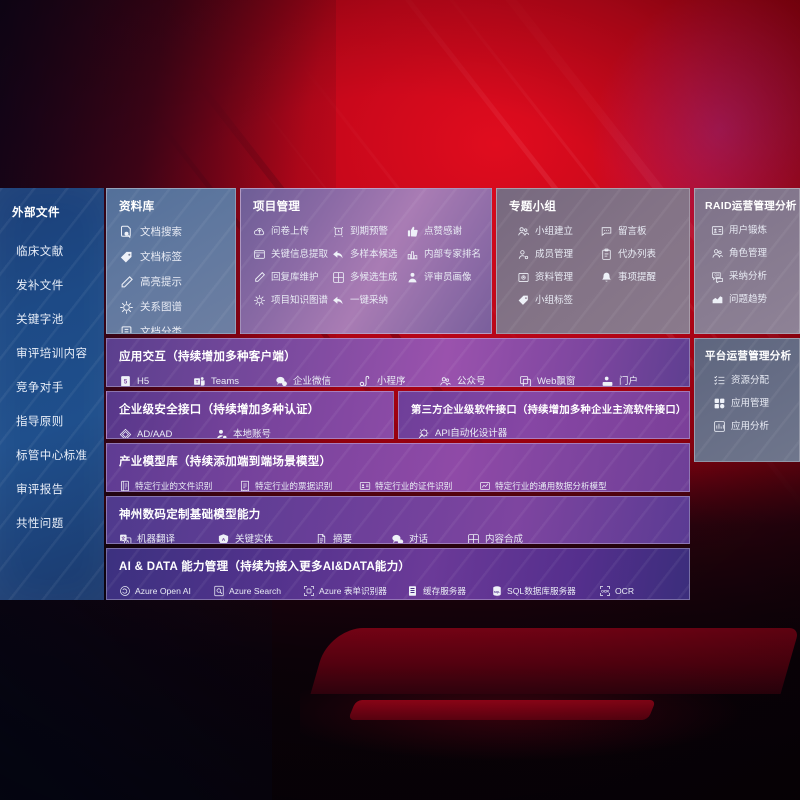 The width and height of the screenshot is (800, 800). What do you see at coordinates (443, 231) in the screenshot?
I see `project-item-thanks-like: 点赞感谢` at bounding box center [443, 231].